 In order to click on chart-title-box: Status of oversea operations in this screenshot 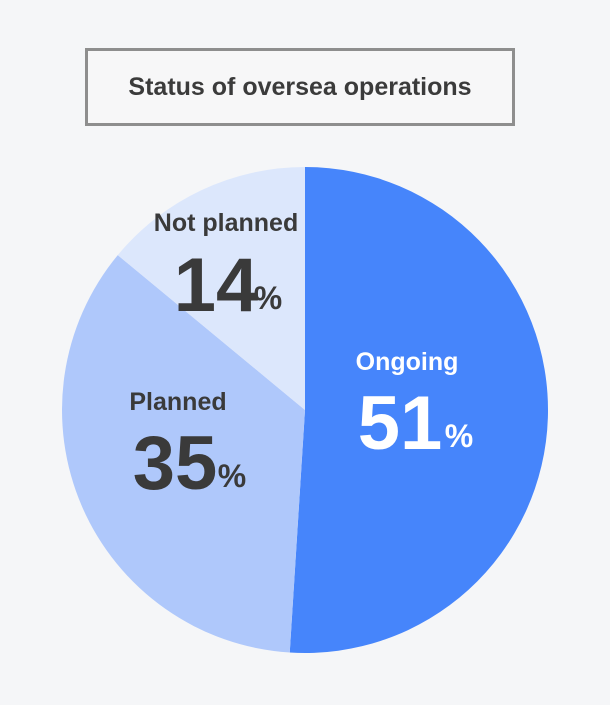, I will do `click(300, 87)`.